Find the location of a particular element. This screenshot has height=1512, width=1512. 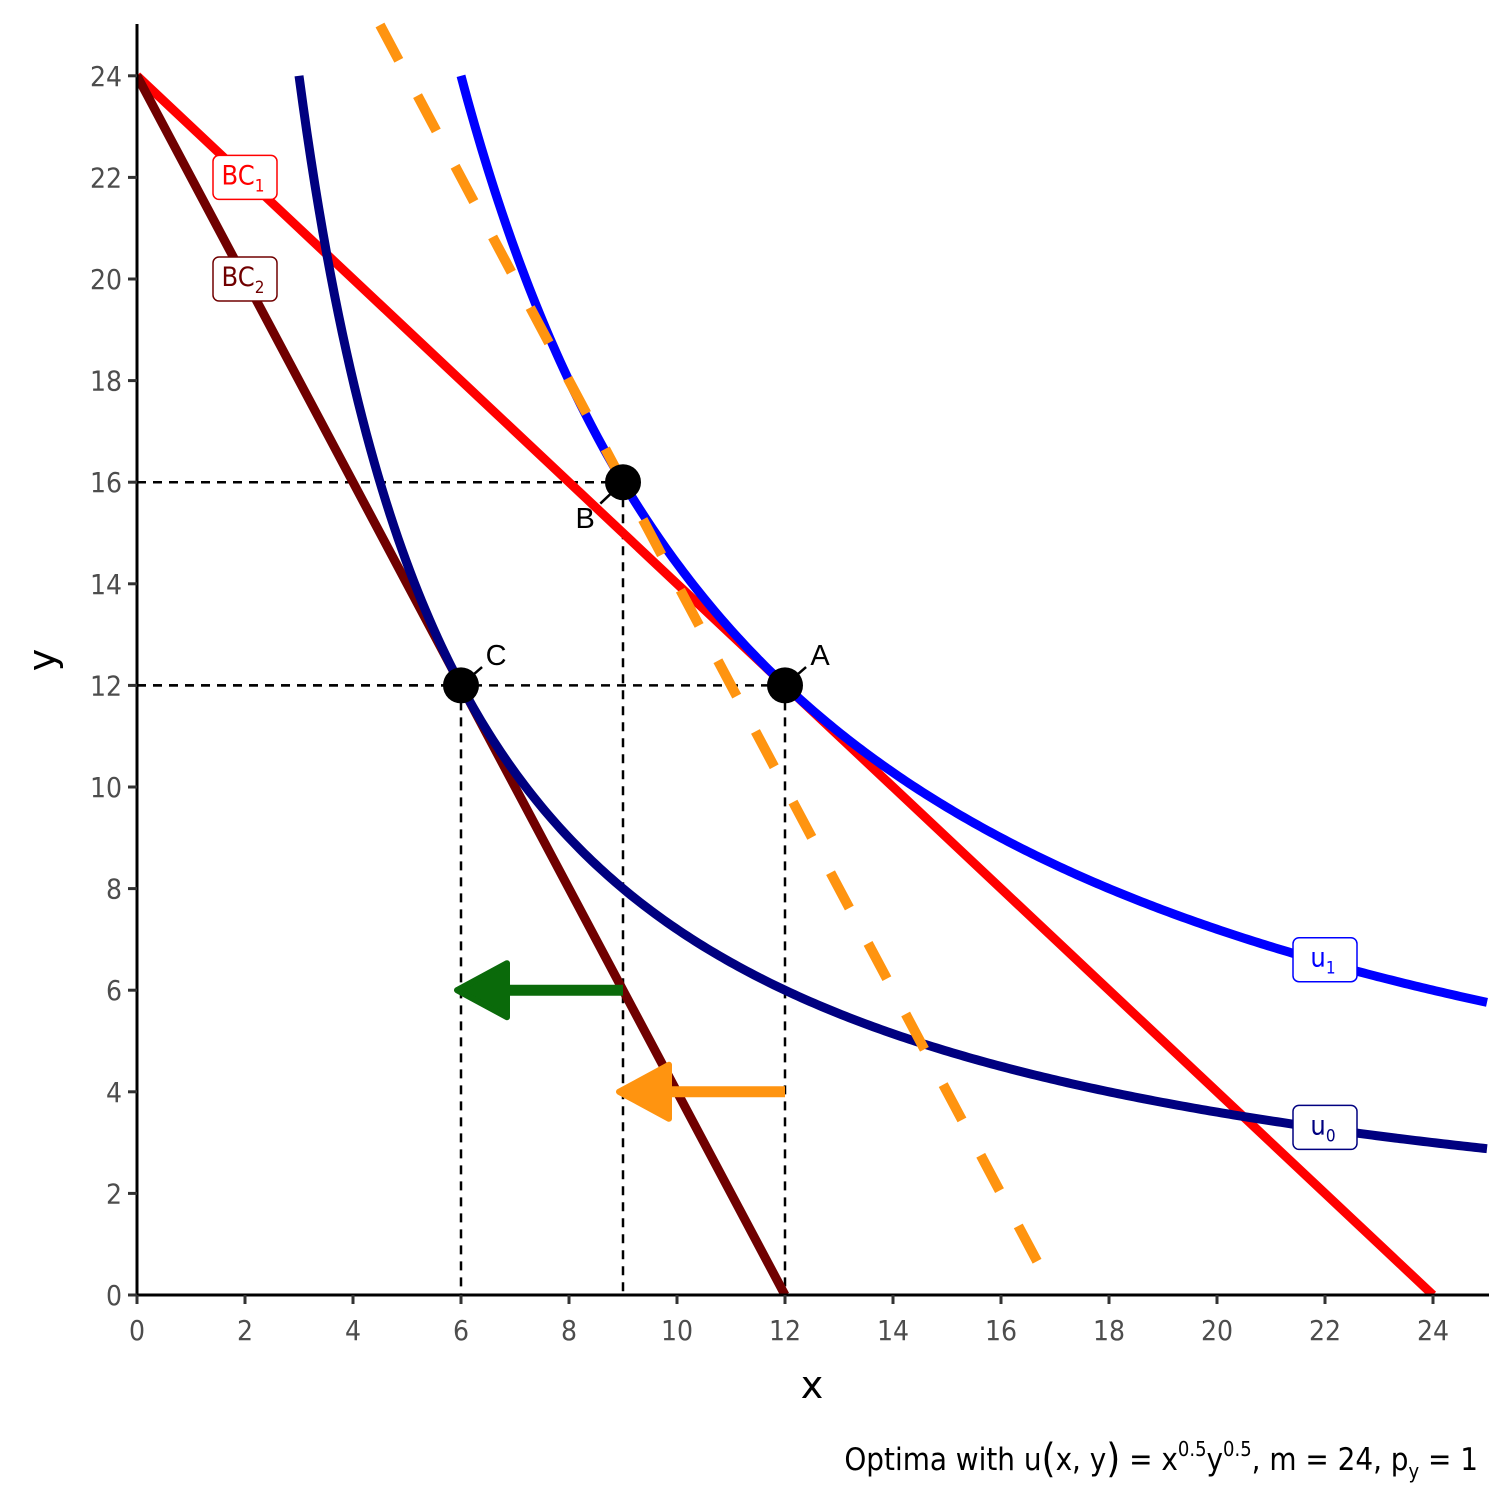

y-tick-label: 0 is located at coordinates (114, 1295).